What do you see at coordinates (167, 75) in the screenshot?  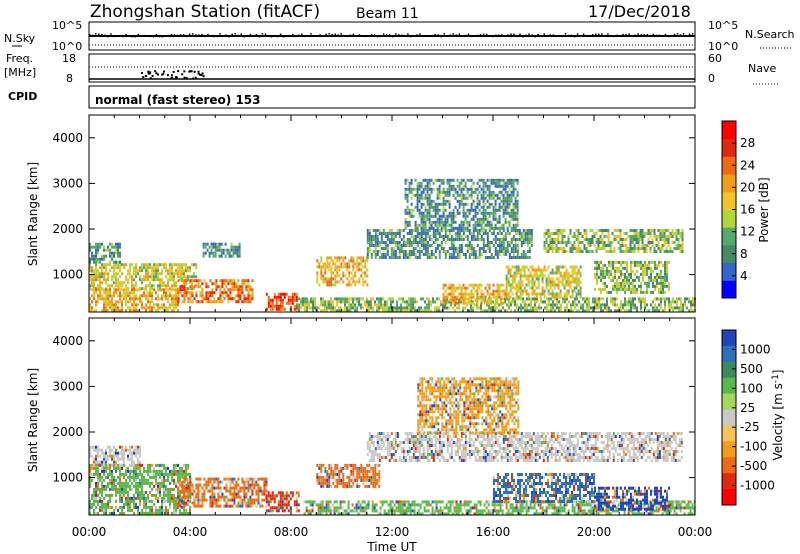 I see `freq-point` at bounding box center [167, 75].